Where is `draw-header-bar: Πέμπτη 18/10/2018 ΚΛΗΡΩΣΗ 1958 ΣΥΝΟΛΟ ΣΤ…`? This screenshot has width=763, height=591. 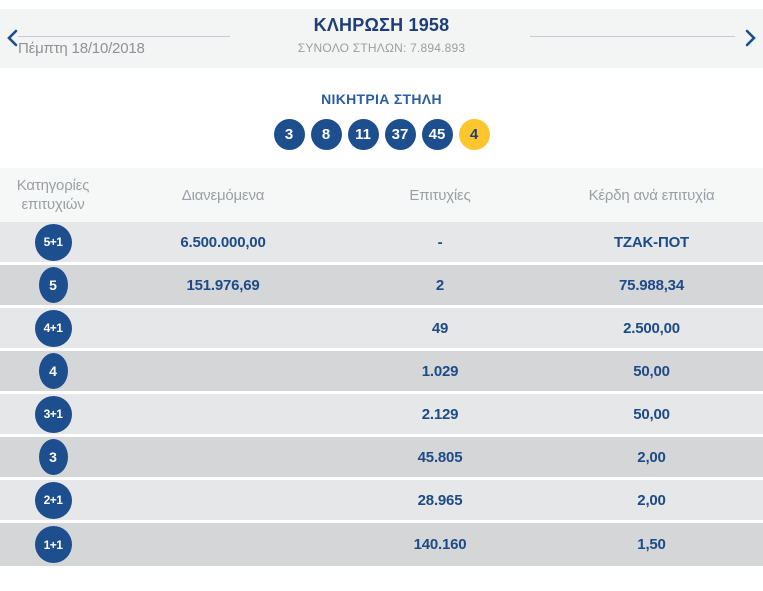 draw-header-bar: Πέμπτη 18/10/2018 ΚΛΗΡΩΣΗ 1958 ΣΥΝΟΛΟ ΣΤ… is located at coordinates (381, 38).